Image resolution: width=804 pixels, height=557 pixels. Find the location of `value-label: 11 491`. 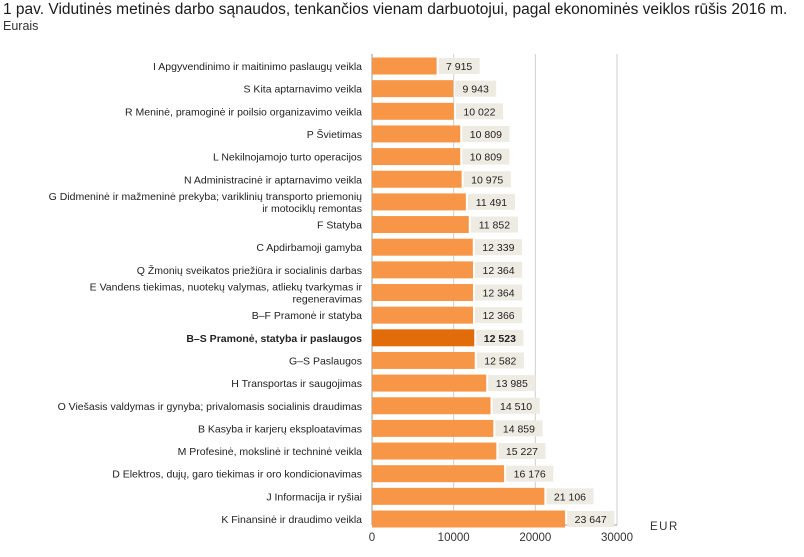

value-label: 11 491 is located at coordinates (491, 203).